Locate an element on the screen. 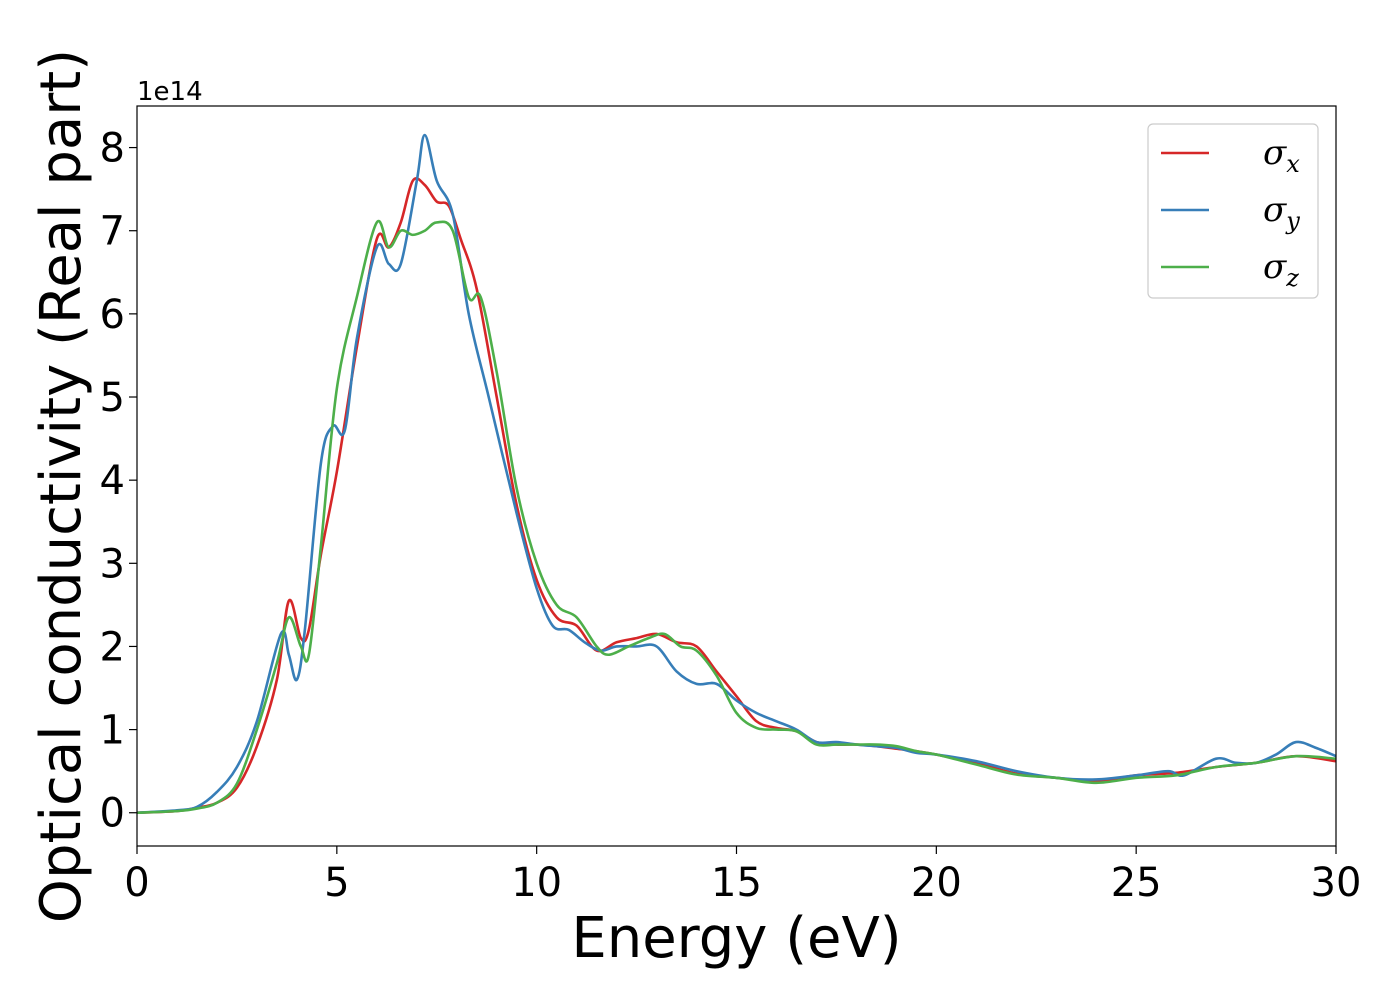  x-axis-title: Energy (eV) is located at coordinates (736, 938).